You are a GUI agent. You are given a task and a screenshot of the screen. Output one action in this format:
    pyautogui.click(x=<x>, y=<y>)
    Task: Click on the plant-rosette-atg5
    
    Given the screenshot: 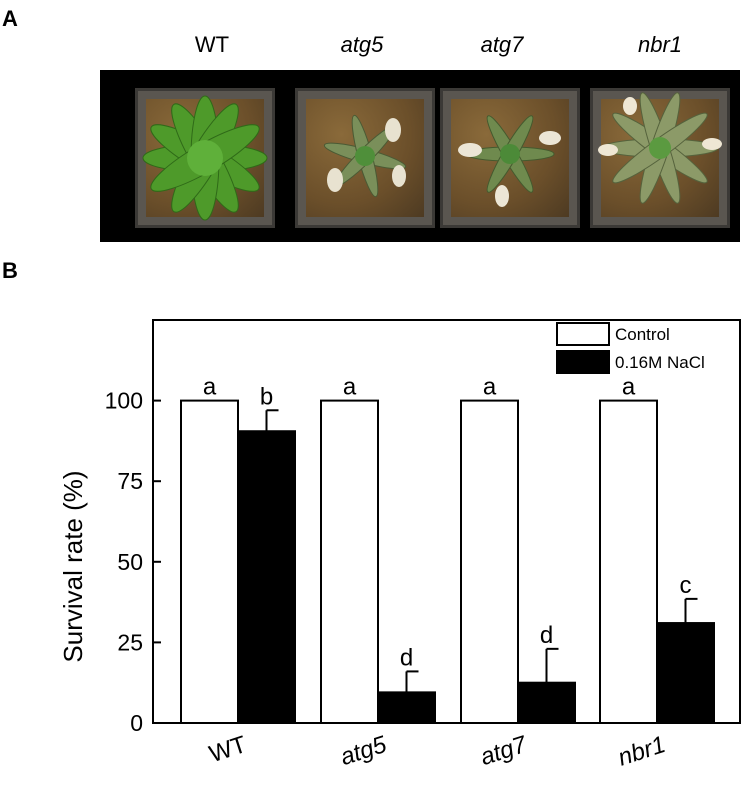 What is the action you would take?
    pyautogui.click(x=365, y=156)
    